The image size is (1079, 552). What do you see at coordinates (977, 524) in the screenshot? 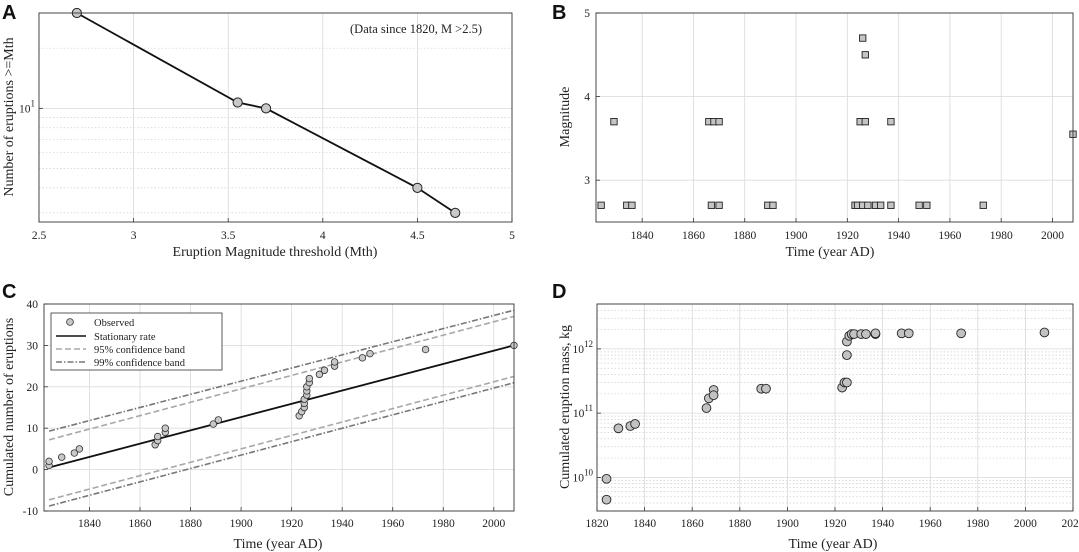
I see `panel-d-xtick-label: 1980` at bounding box center [977, 524].